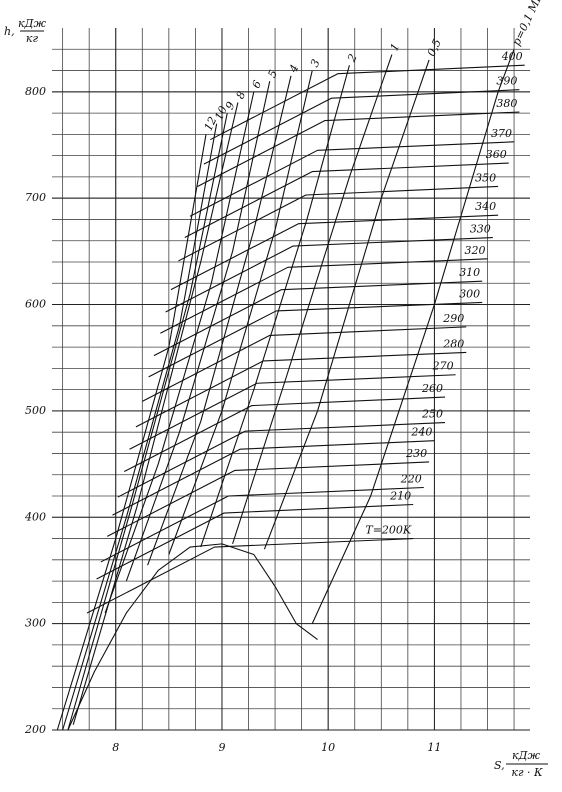 The image size is (562, 792). What do you see at coordinates (25, 31) in the screenshot?
I see `y-axis-label: h, кДж кг` at bounding box center [25, 31].